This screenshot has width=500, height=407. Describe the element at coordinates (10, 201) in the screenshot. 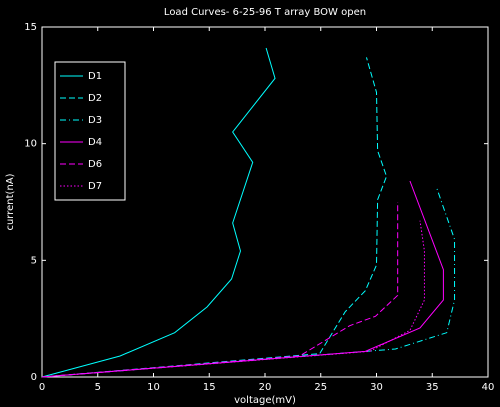

I see `y-axis-label: current(nA)` at that location.